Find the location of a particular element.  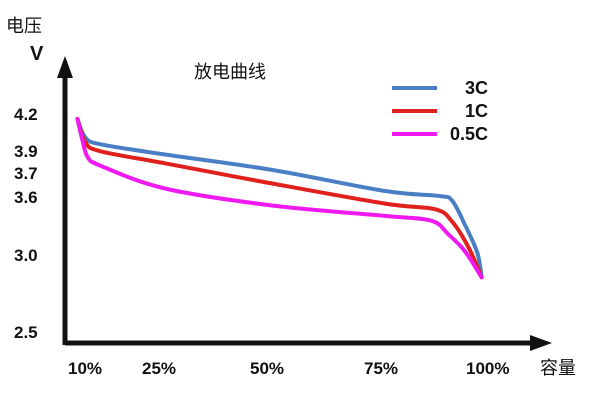

y-tick-label: 3.0 is located at coordinates (26, 255).